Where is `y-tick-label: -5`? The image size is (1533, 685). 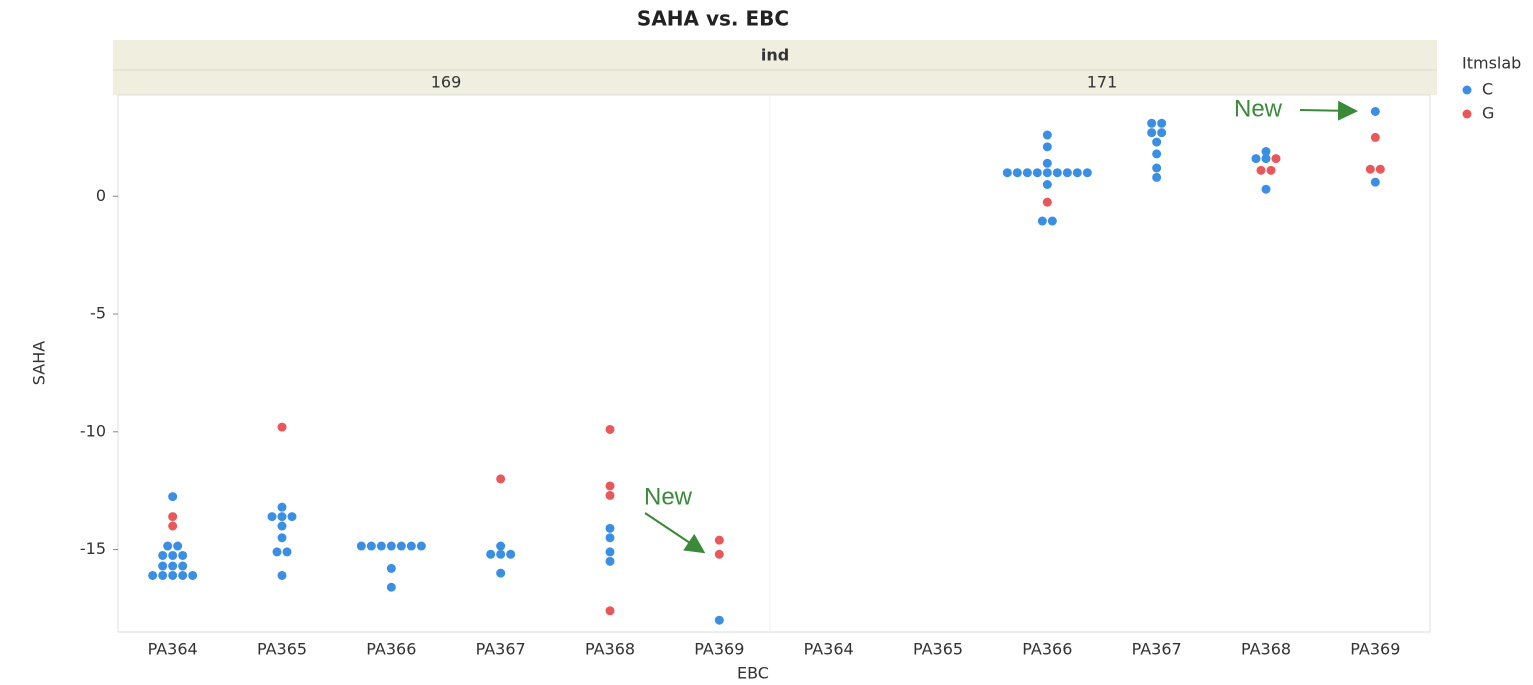
y-tick-label: -5 is located at coordinates (98, 313).